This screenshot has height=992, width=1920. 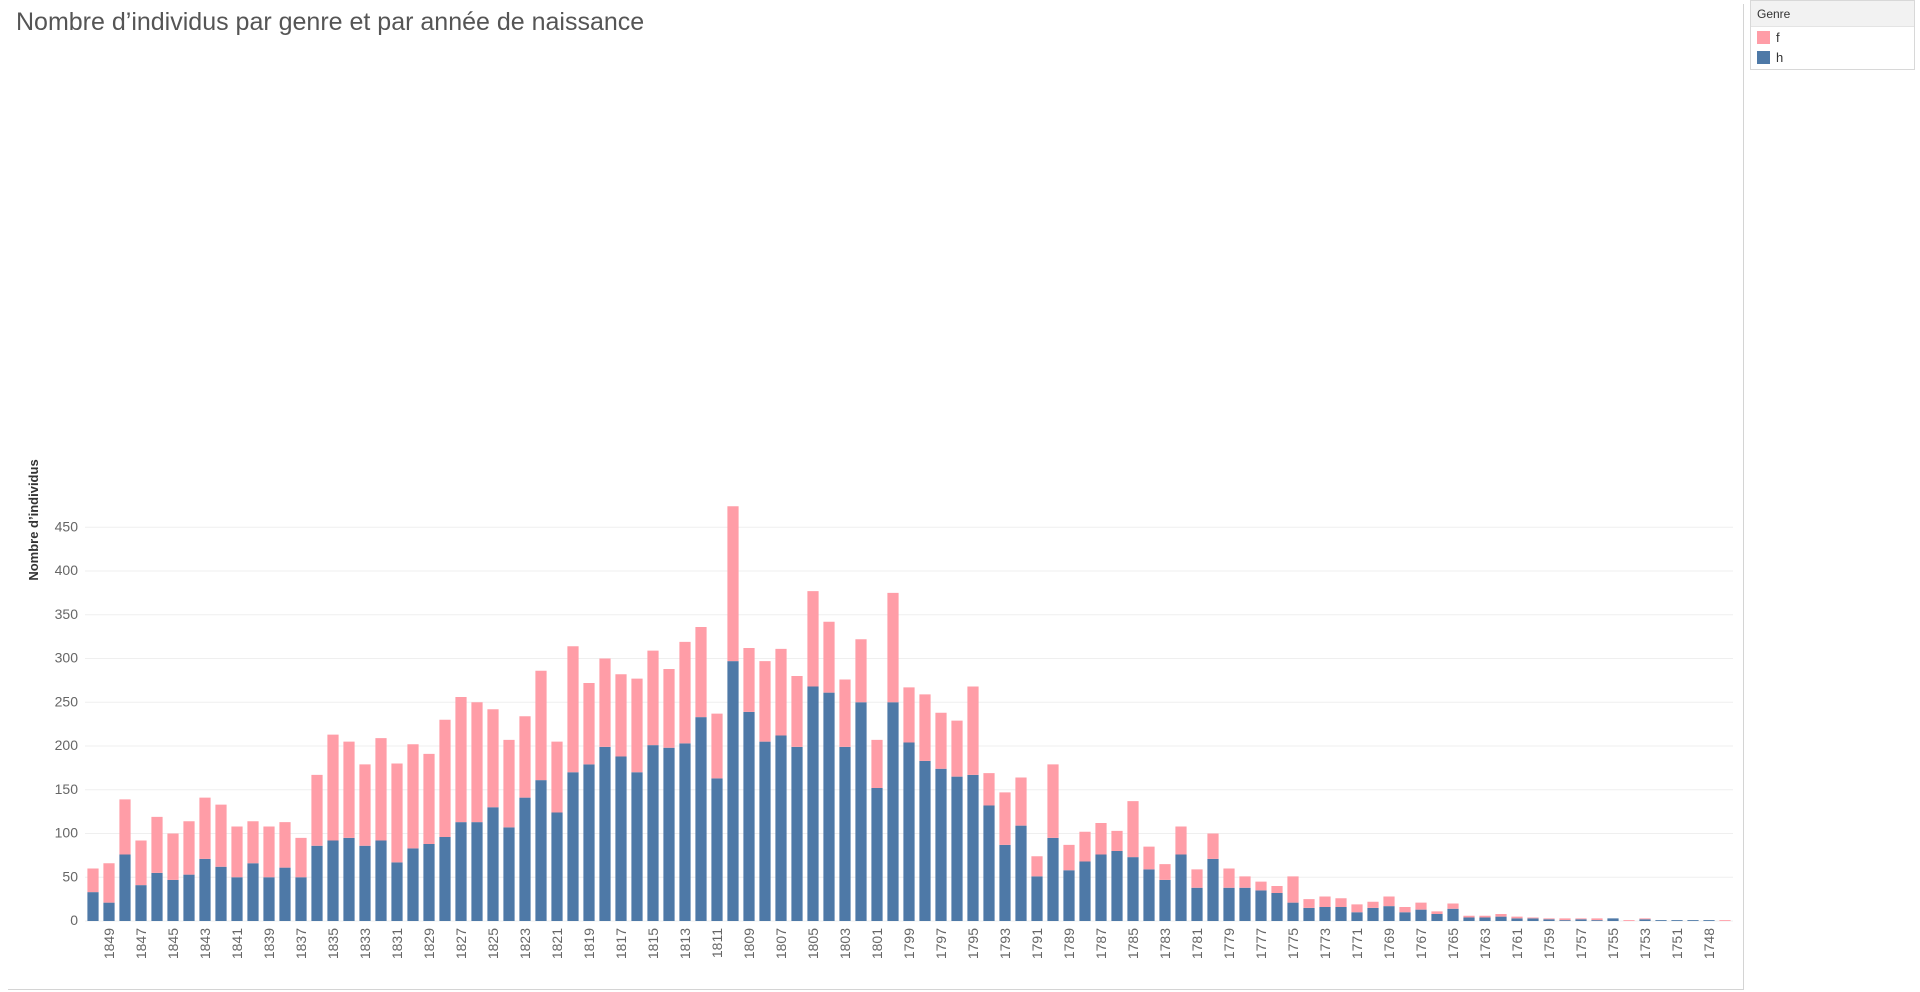 I want to click on x-tick-label: 1767, so click(x=1421, y=943).